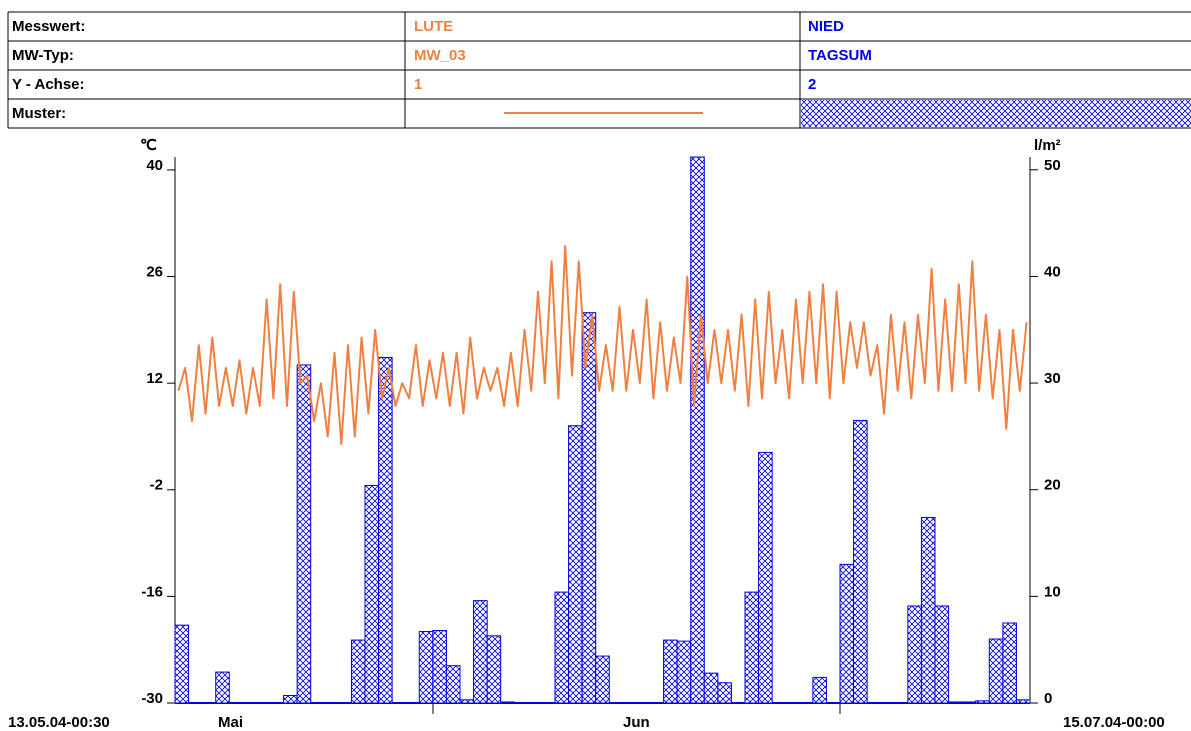 The image size is (1191, 731). I want to click on y-tick-label: -30, so click(152, 698).